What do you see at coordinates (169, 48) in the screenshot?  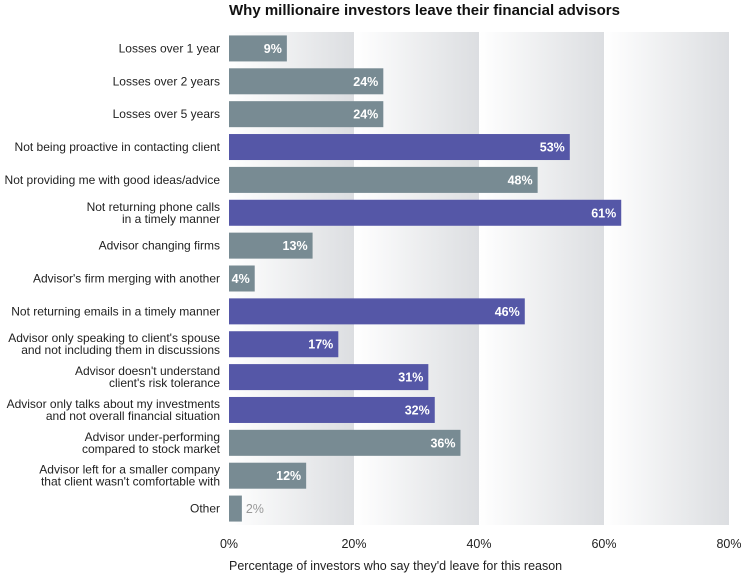 I see `category-label: Losses over 1 year` at bounding box center [169, 48].